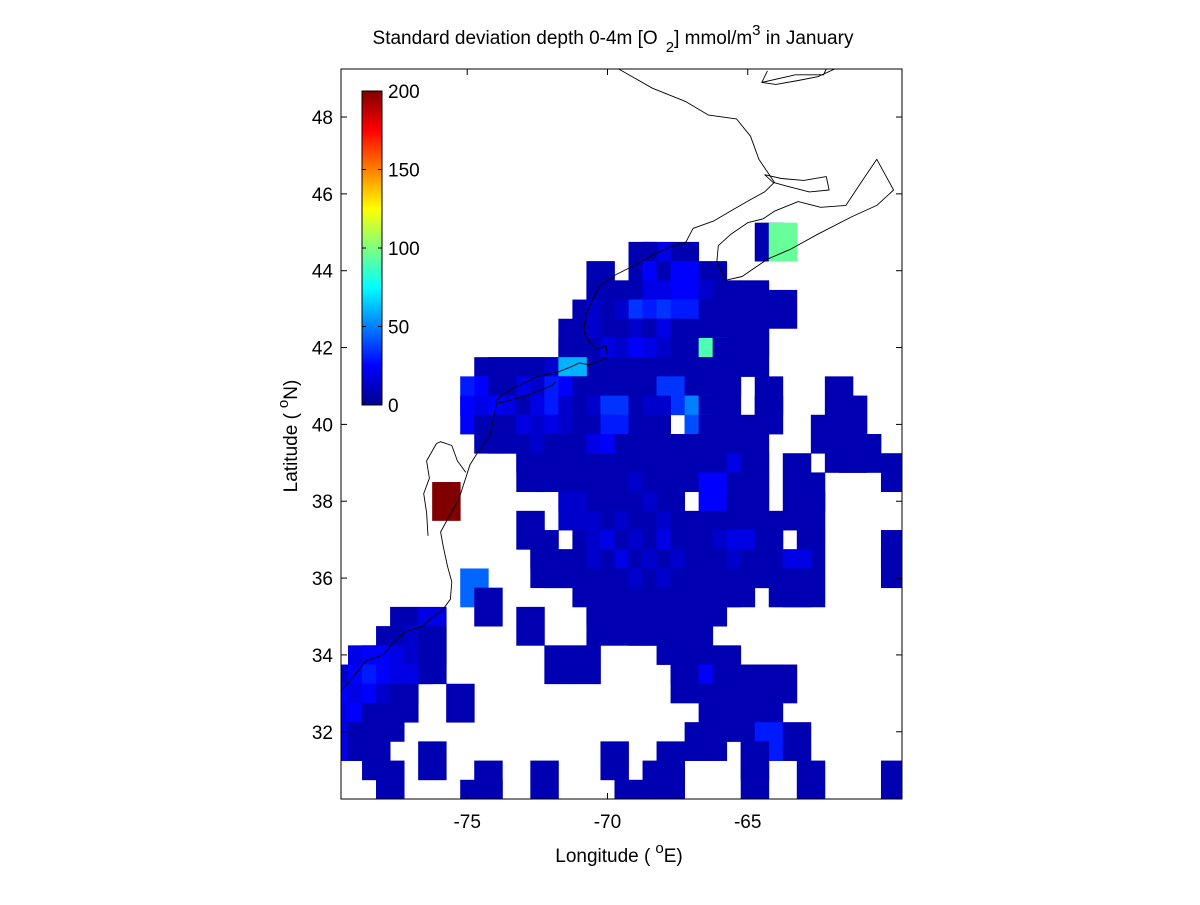 The image size is (1200, 905). Describe the element at coordinates (322, 118) in the screenshot. I see `y-tick-label: 48` at that location.